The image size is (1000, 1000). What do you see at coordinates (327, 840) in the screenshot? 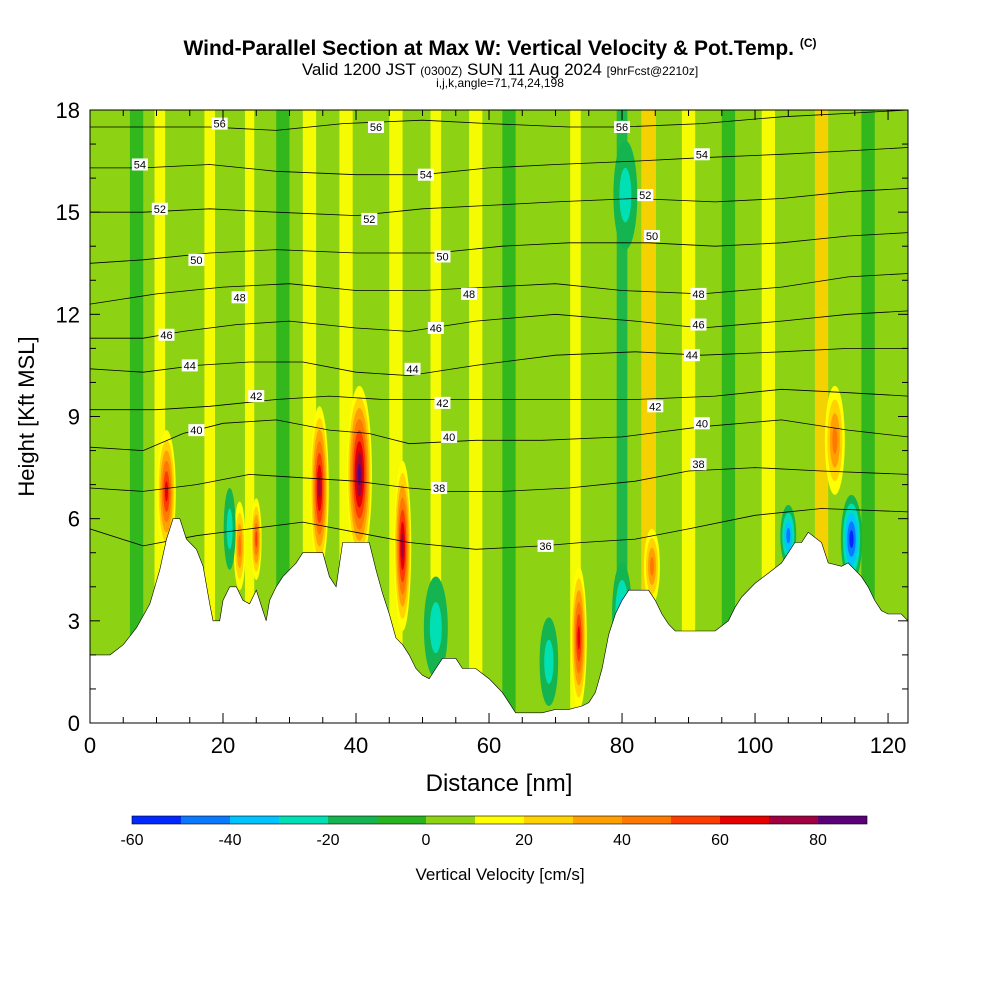
I see `colorbar-tick-label: -20` at bounding box center [327, 840].